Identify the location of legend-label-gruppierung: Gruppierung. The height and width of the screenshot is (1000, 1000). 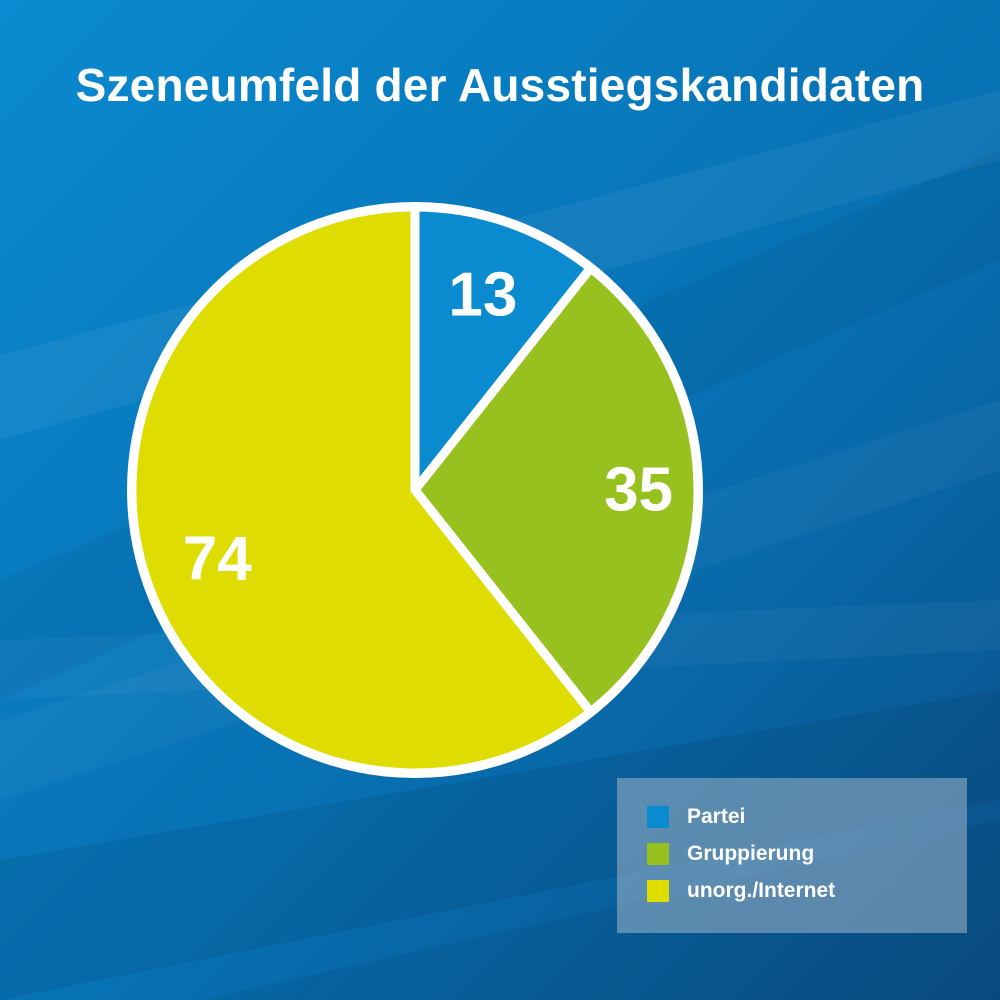
(751, 853).